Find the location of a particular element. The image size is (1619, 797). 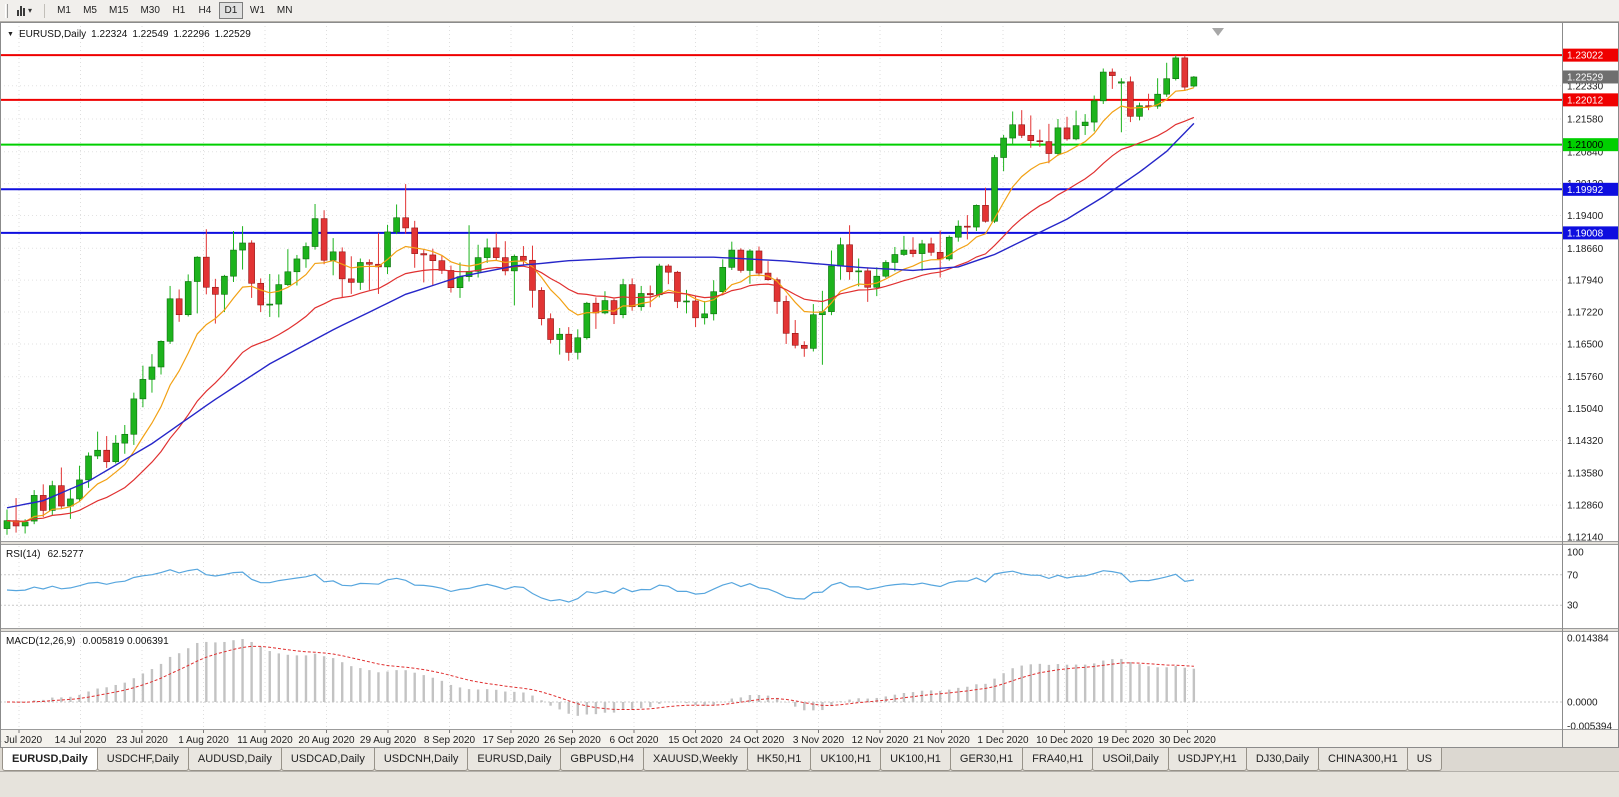

svg-text: 30 Dec 2020 is located at coordinates (1187, 740).